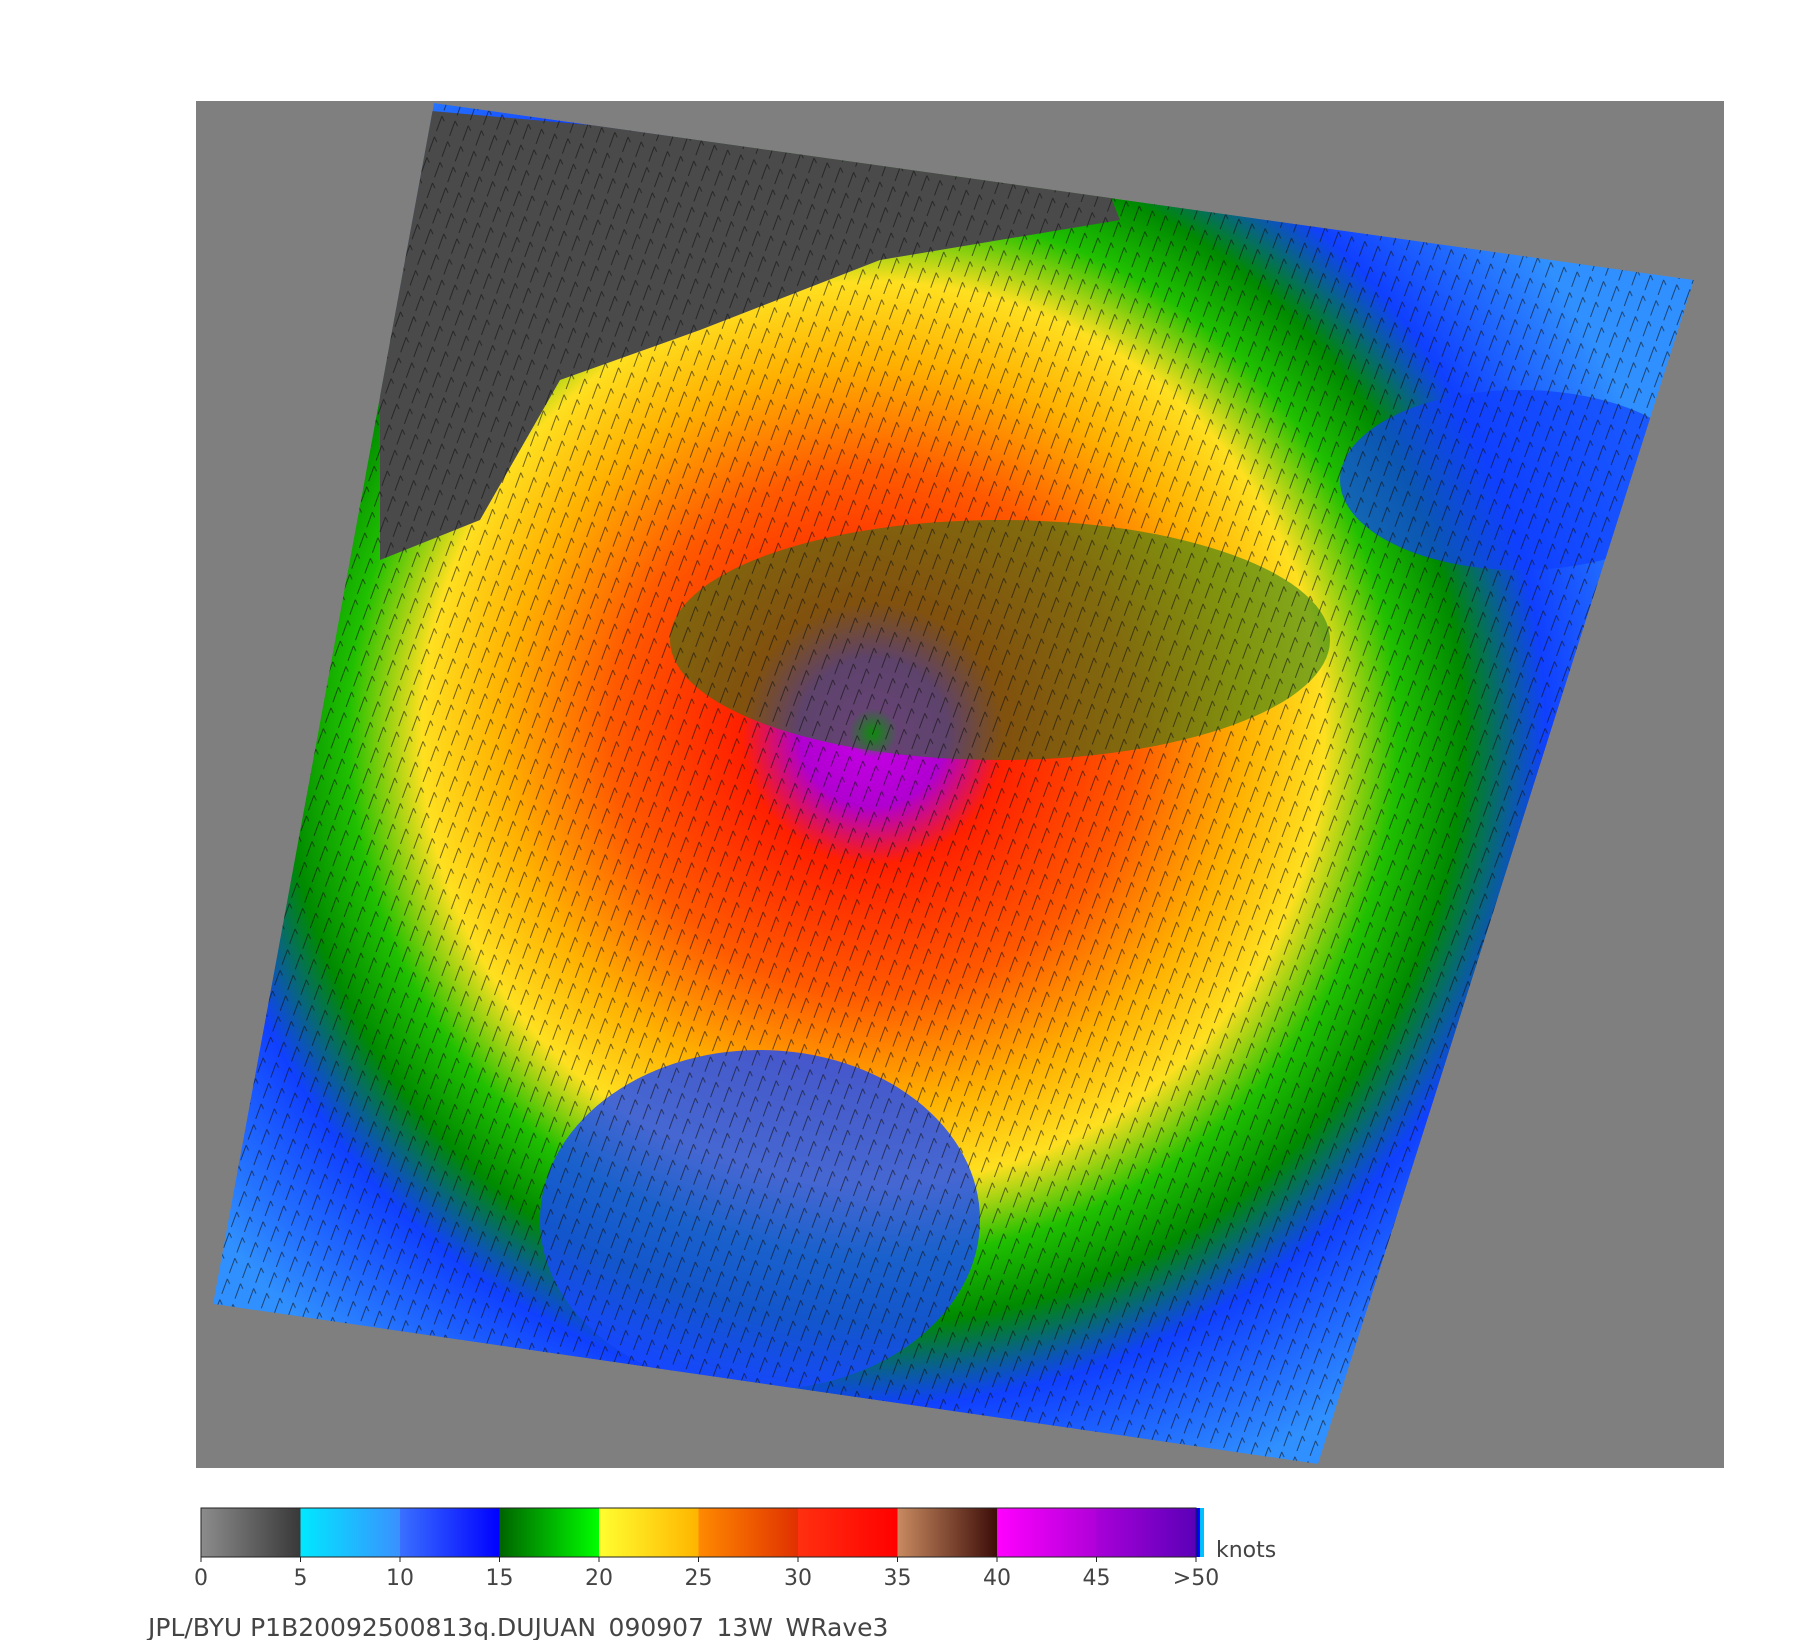  What do you see at coordinates (1196, 1578) in the screenshot?
I see `colorbar-tick-label: >50` at bounding box center [1196, 1578].